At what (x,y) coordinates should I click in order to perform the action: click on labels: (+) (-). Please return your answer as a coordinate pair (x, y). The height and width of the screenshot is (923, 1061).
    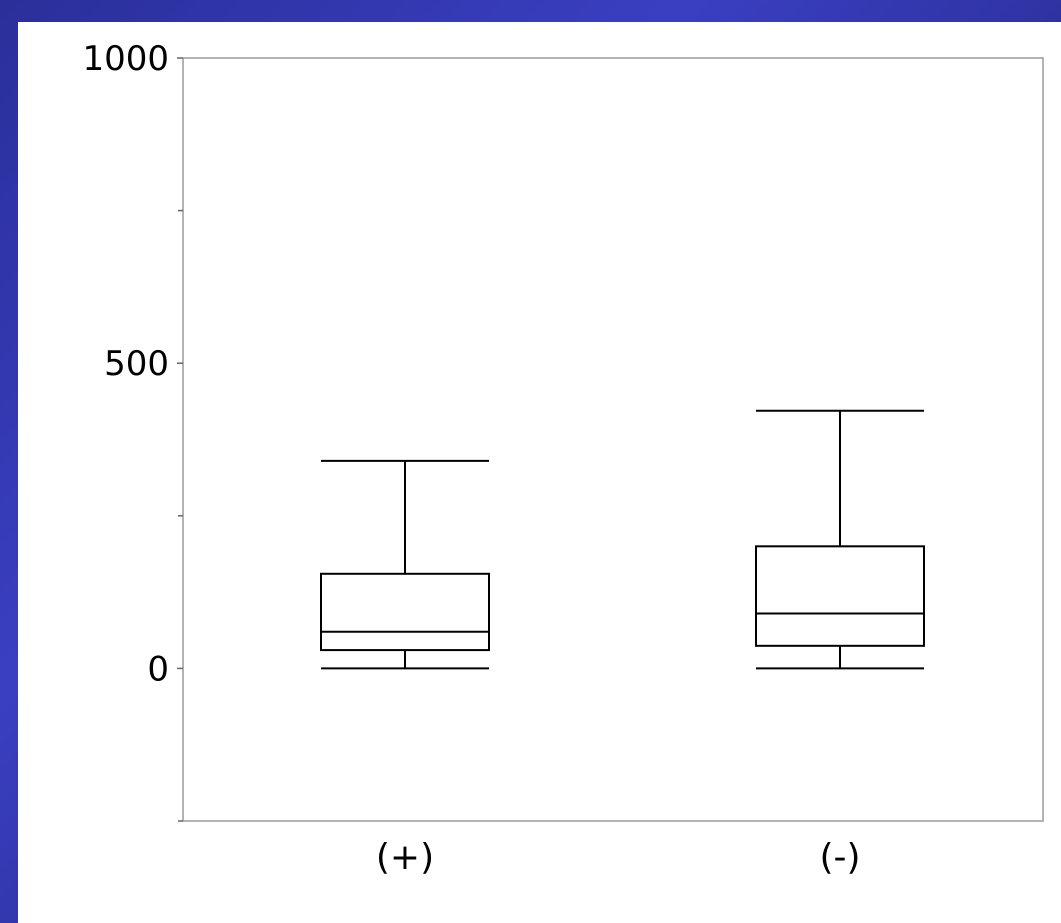
    Looking at the image, I should click on (618, 857).